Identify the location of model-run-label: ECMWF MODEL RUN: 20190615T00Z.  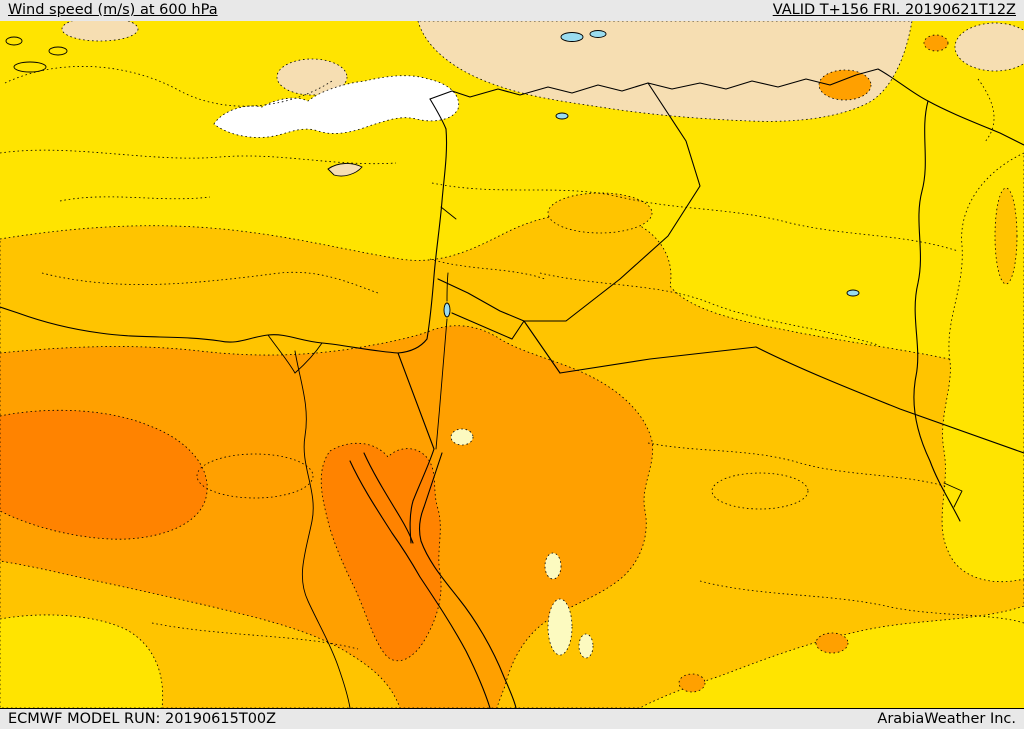
(142, 718).